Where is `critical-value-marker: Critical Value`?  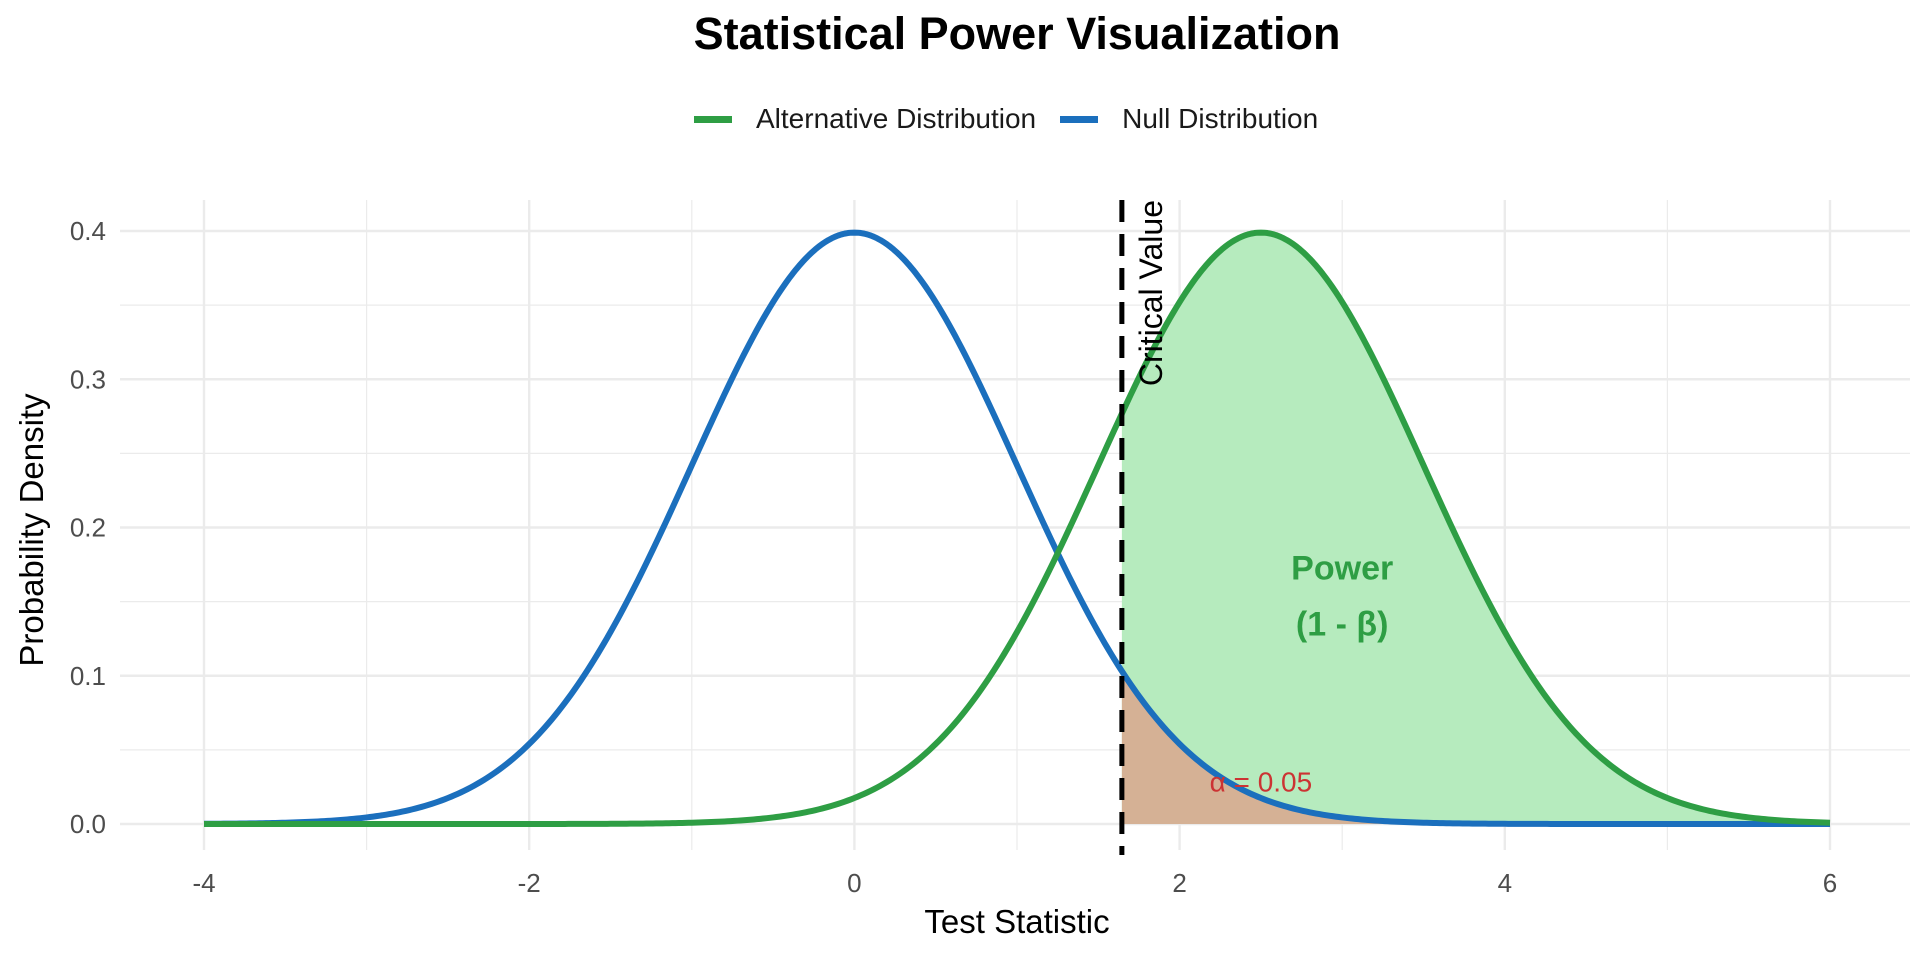 critical-value-marker: Critical Value is located at coordinates (1144, 527).